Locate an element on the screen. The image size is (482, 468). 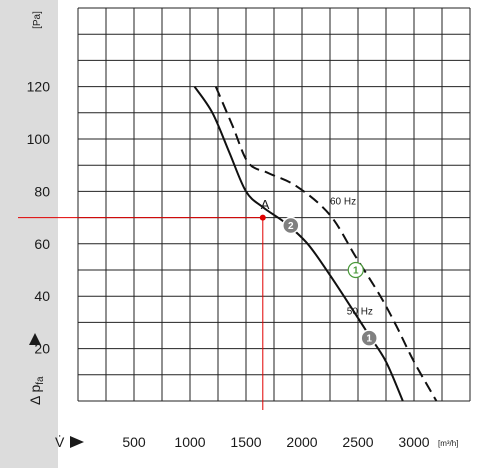
annotations: A 60 Hz 50 Hz is located at coordinates (317, 257).